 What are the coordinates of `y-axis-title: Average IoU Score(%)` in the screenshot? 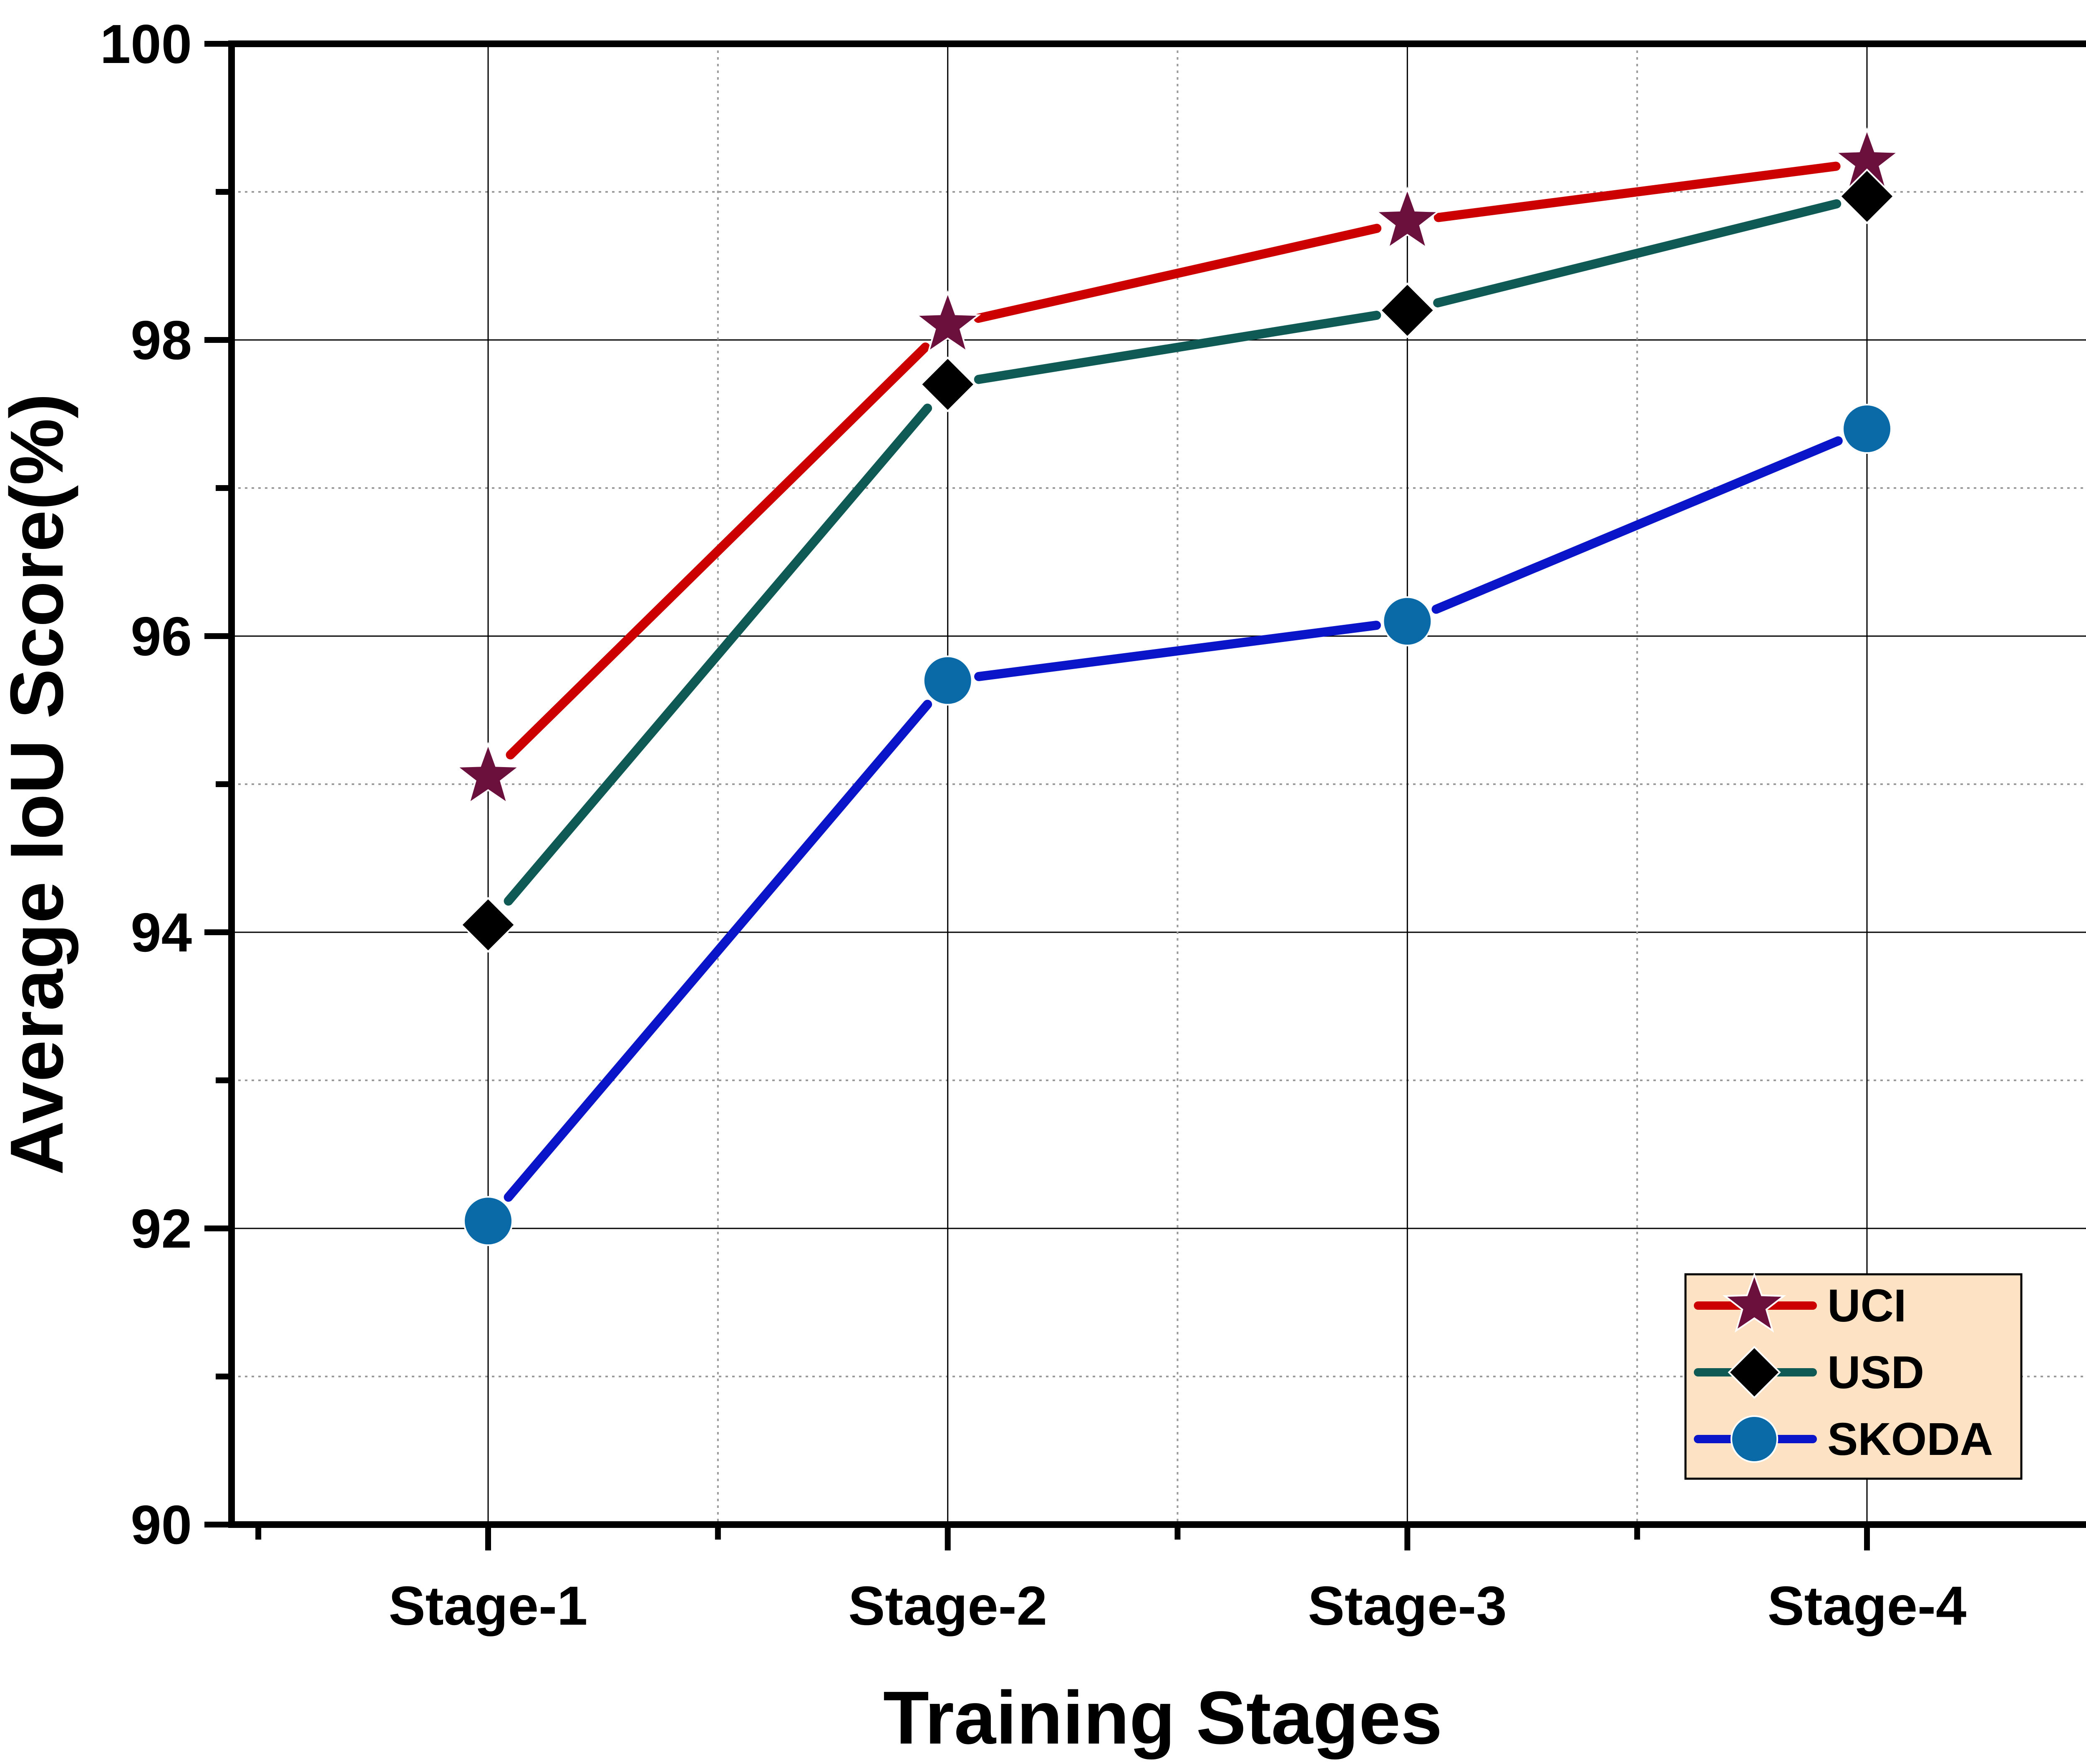 It's located at (40, 784).